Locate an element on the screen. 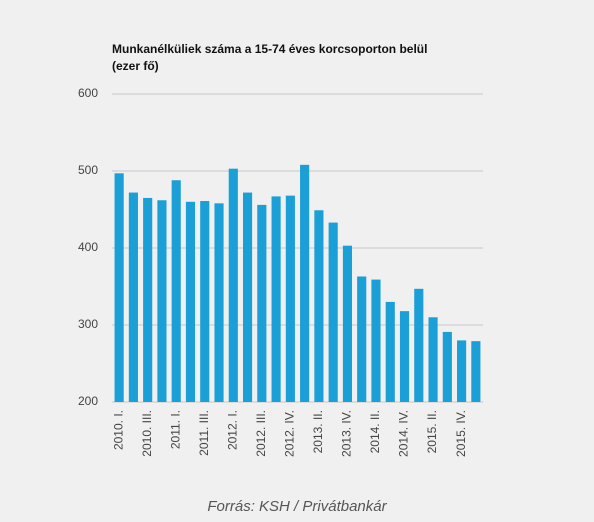  y-tick-label: 200 is located at coordinates (88, 401).